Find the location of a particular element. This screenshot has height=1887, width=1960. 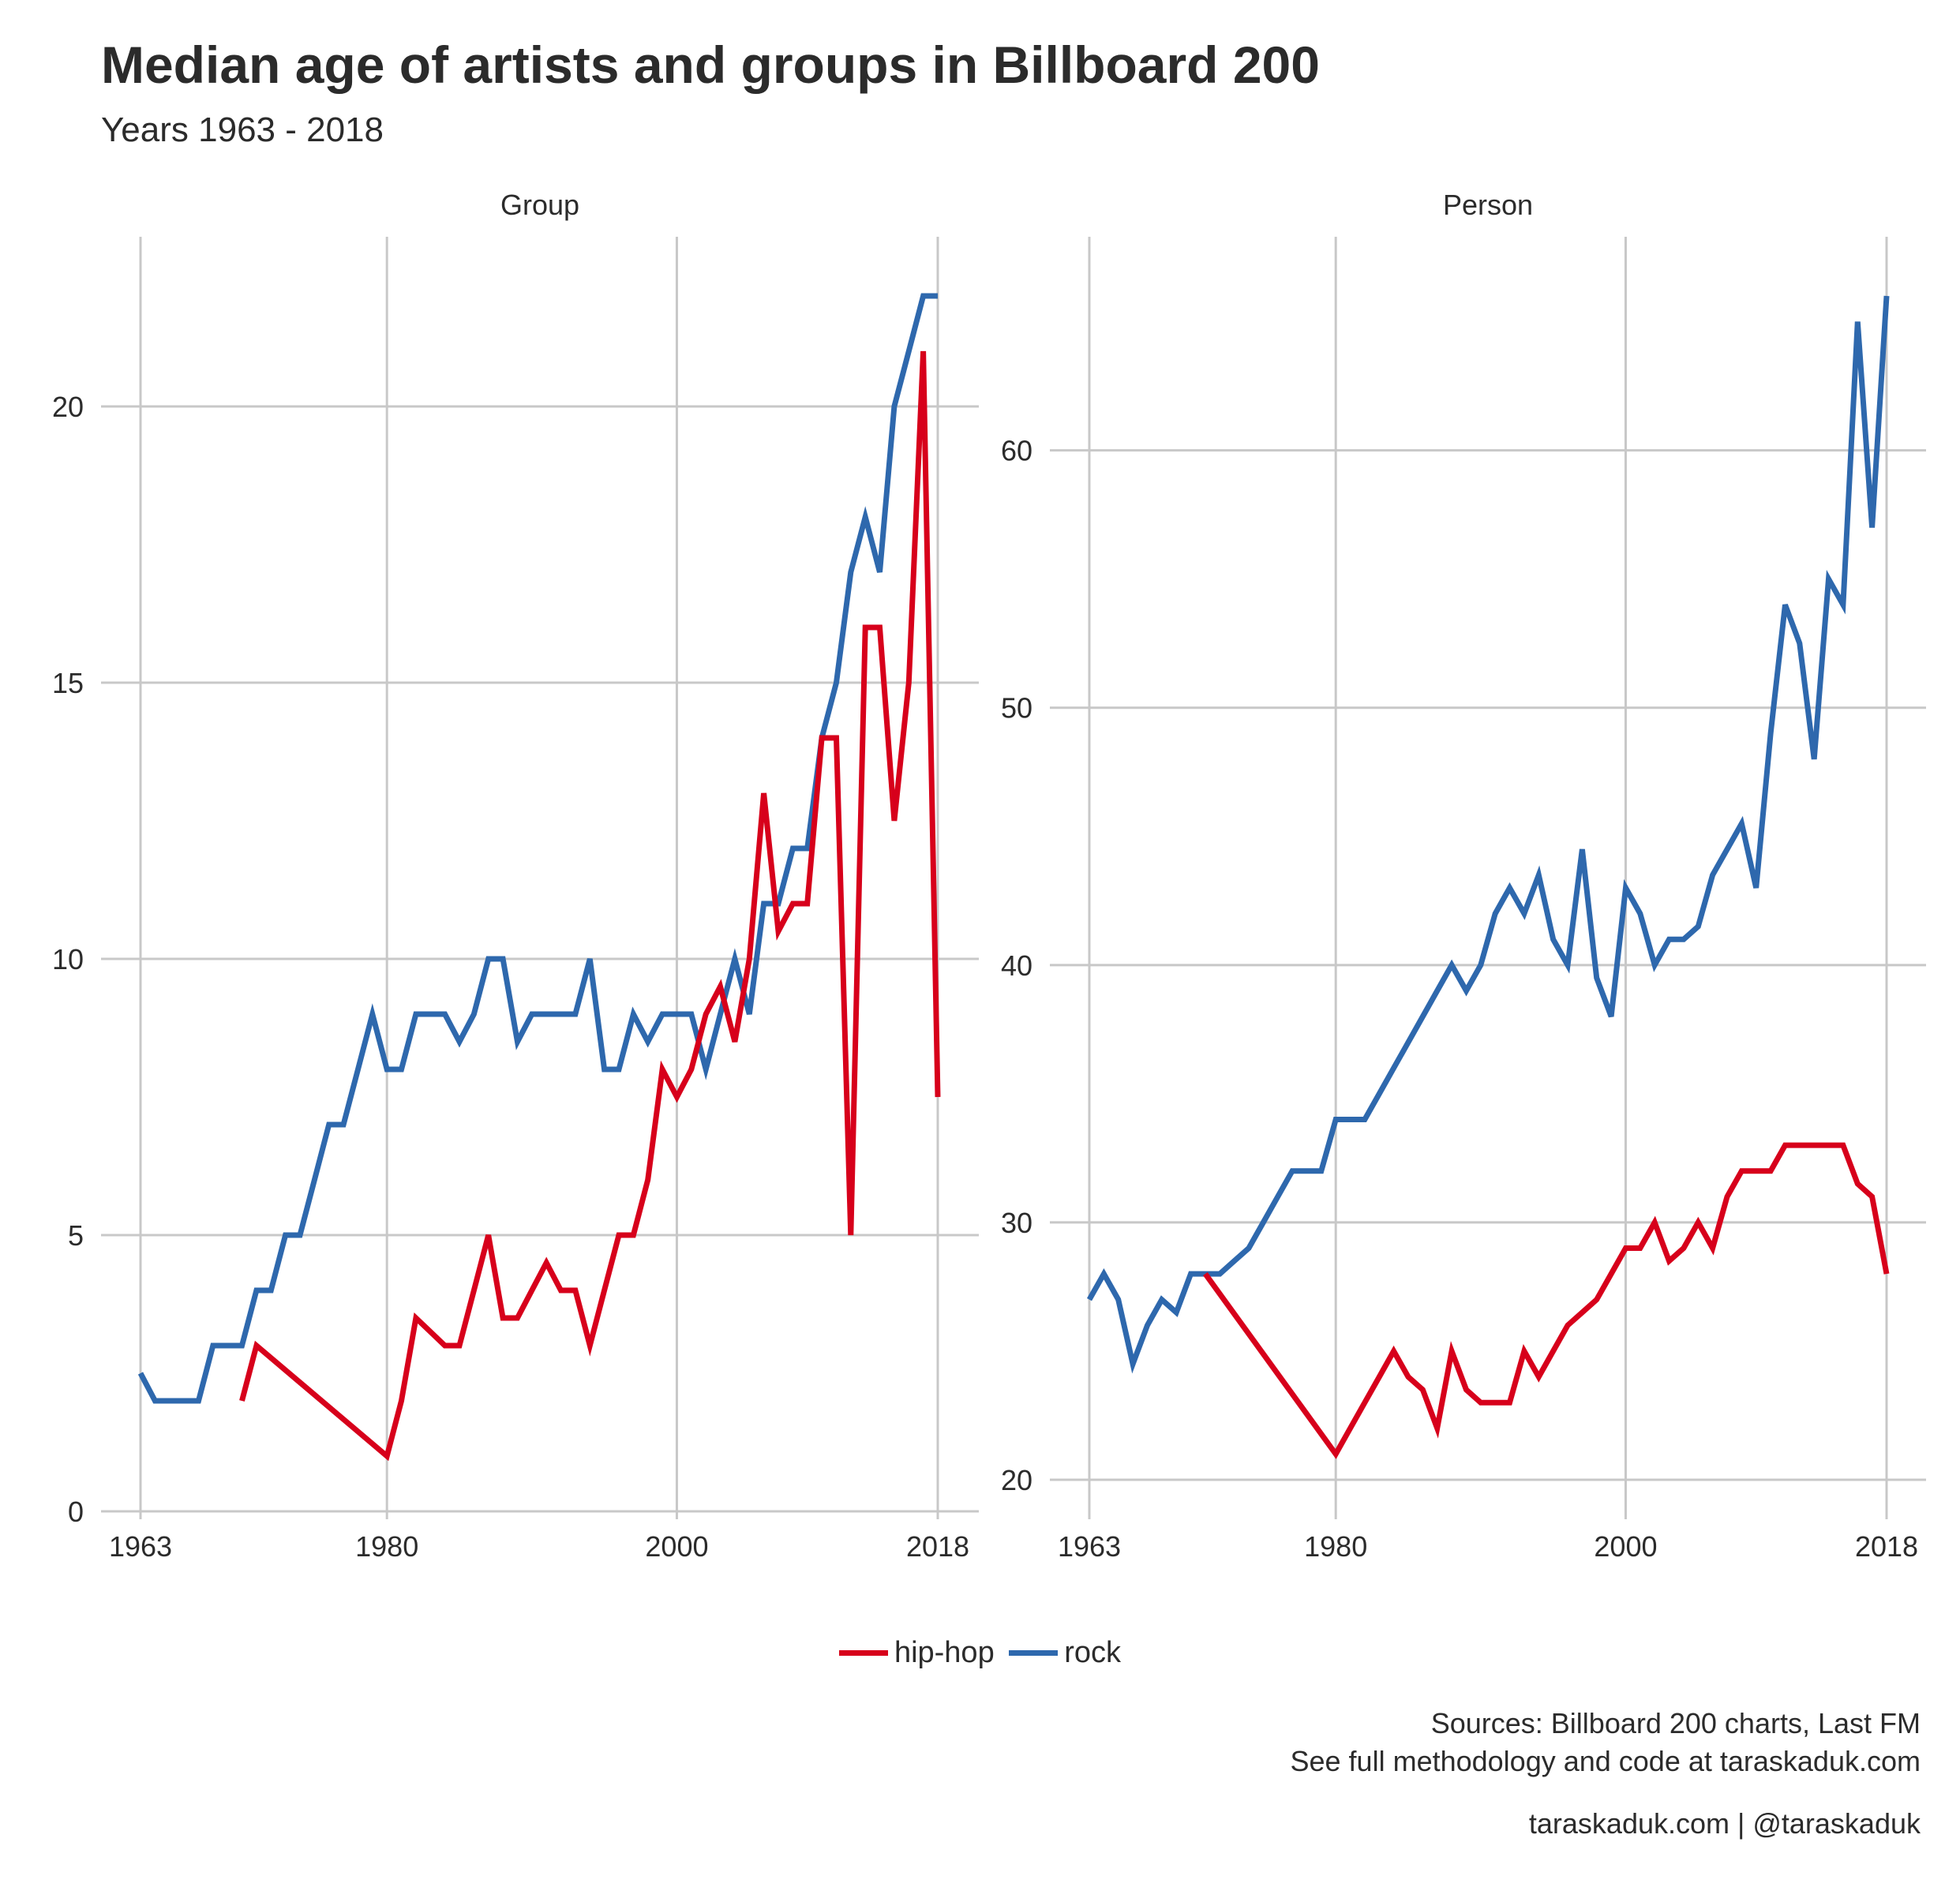

panel-label-person: Person is located at coordinates (1488, 205).